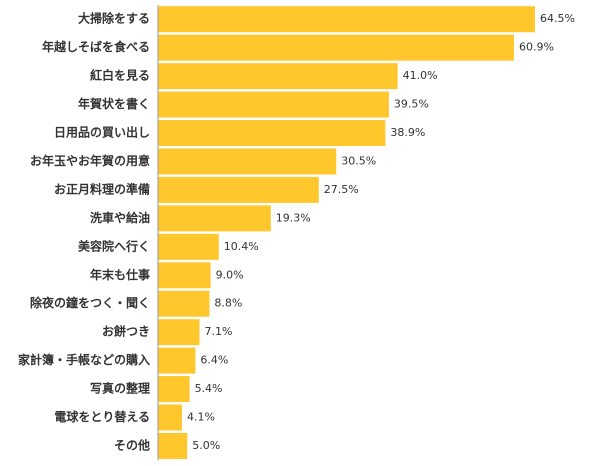  Describe the element at coordinates (209, 388) in the screenshot. I see `value-label: 5.4%` at that location.